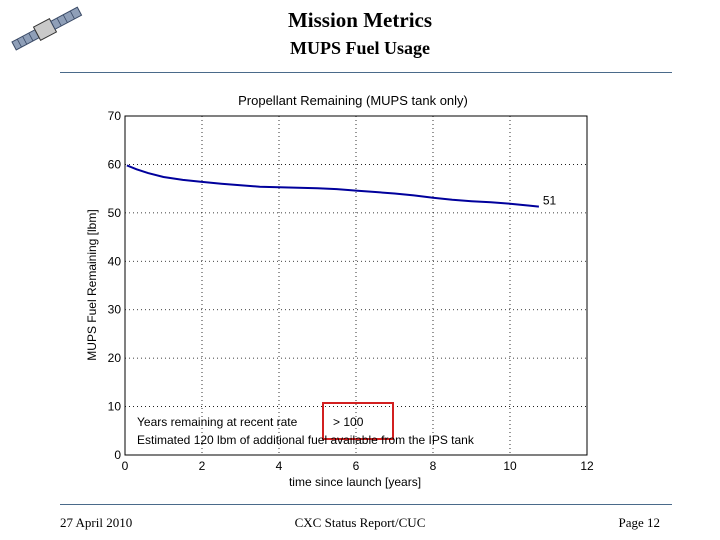 The image size is (720, 540). I want to click on y-axis-label: MUPS Fuel Remaining [lbm], so click(92, 284).